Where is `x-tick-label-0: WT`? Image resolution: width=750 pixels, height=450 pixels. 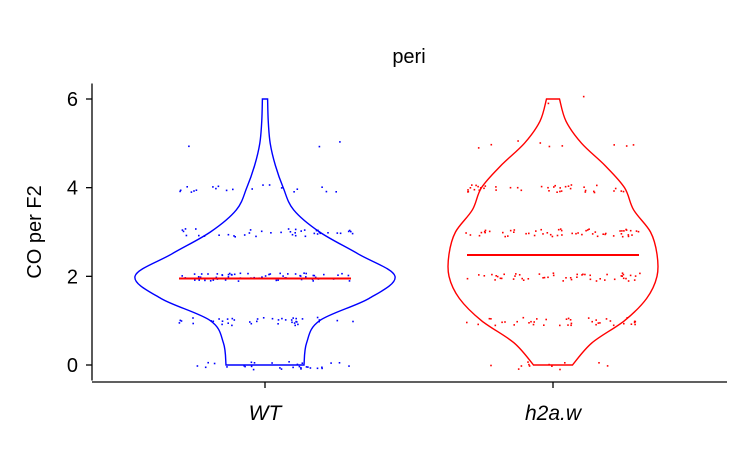
x-tick-label-0: WT is located at coordinates (266, 413).